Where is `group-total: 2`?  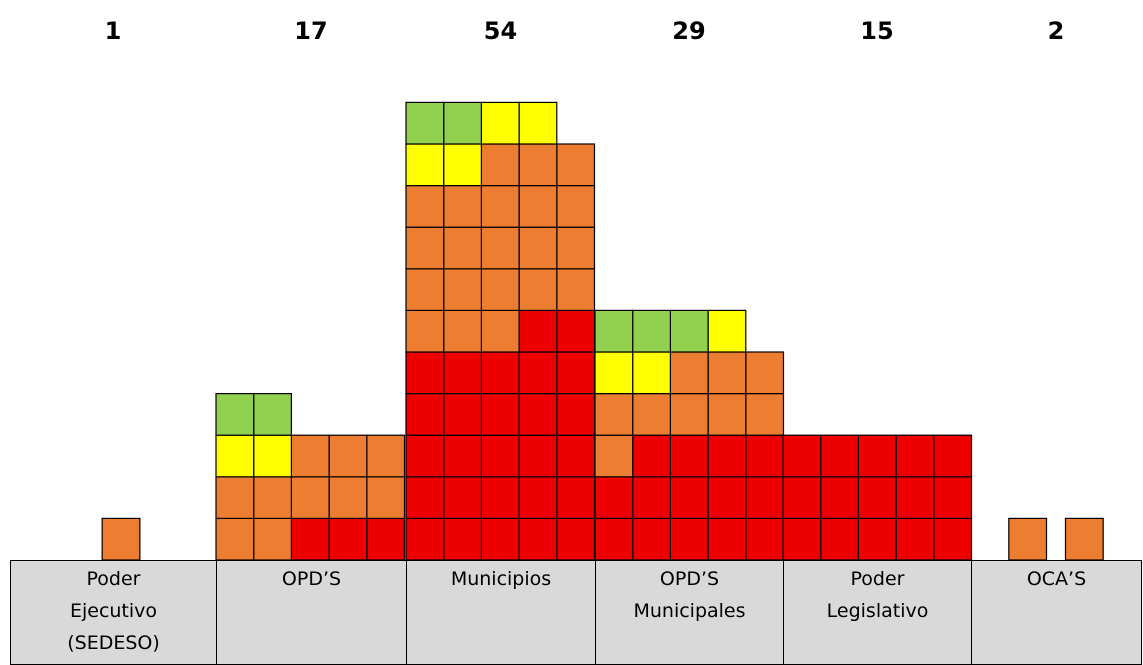
group-total: 2 is located at coordinates (1056, 31).